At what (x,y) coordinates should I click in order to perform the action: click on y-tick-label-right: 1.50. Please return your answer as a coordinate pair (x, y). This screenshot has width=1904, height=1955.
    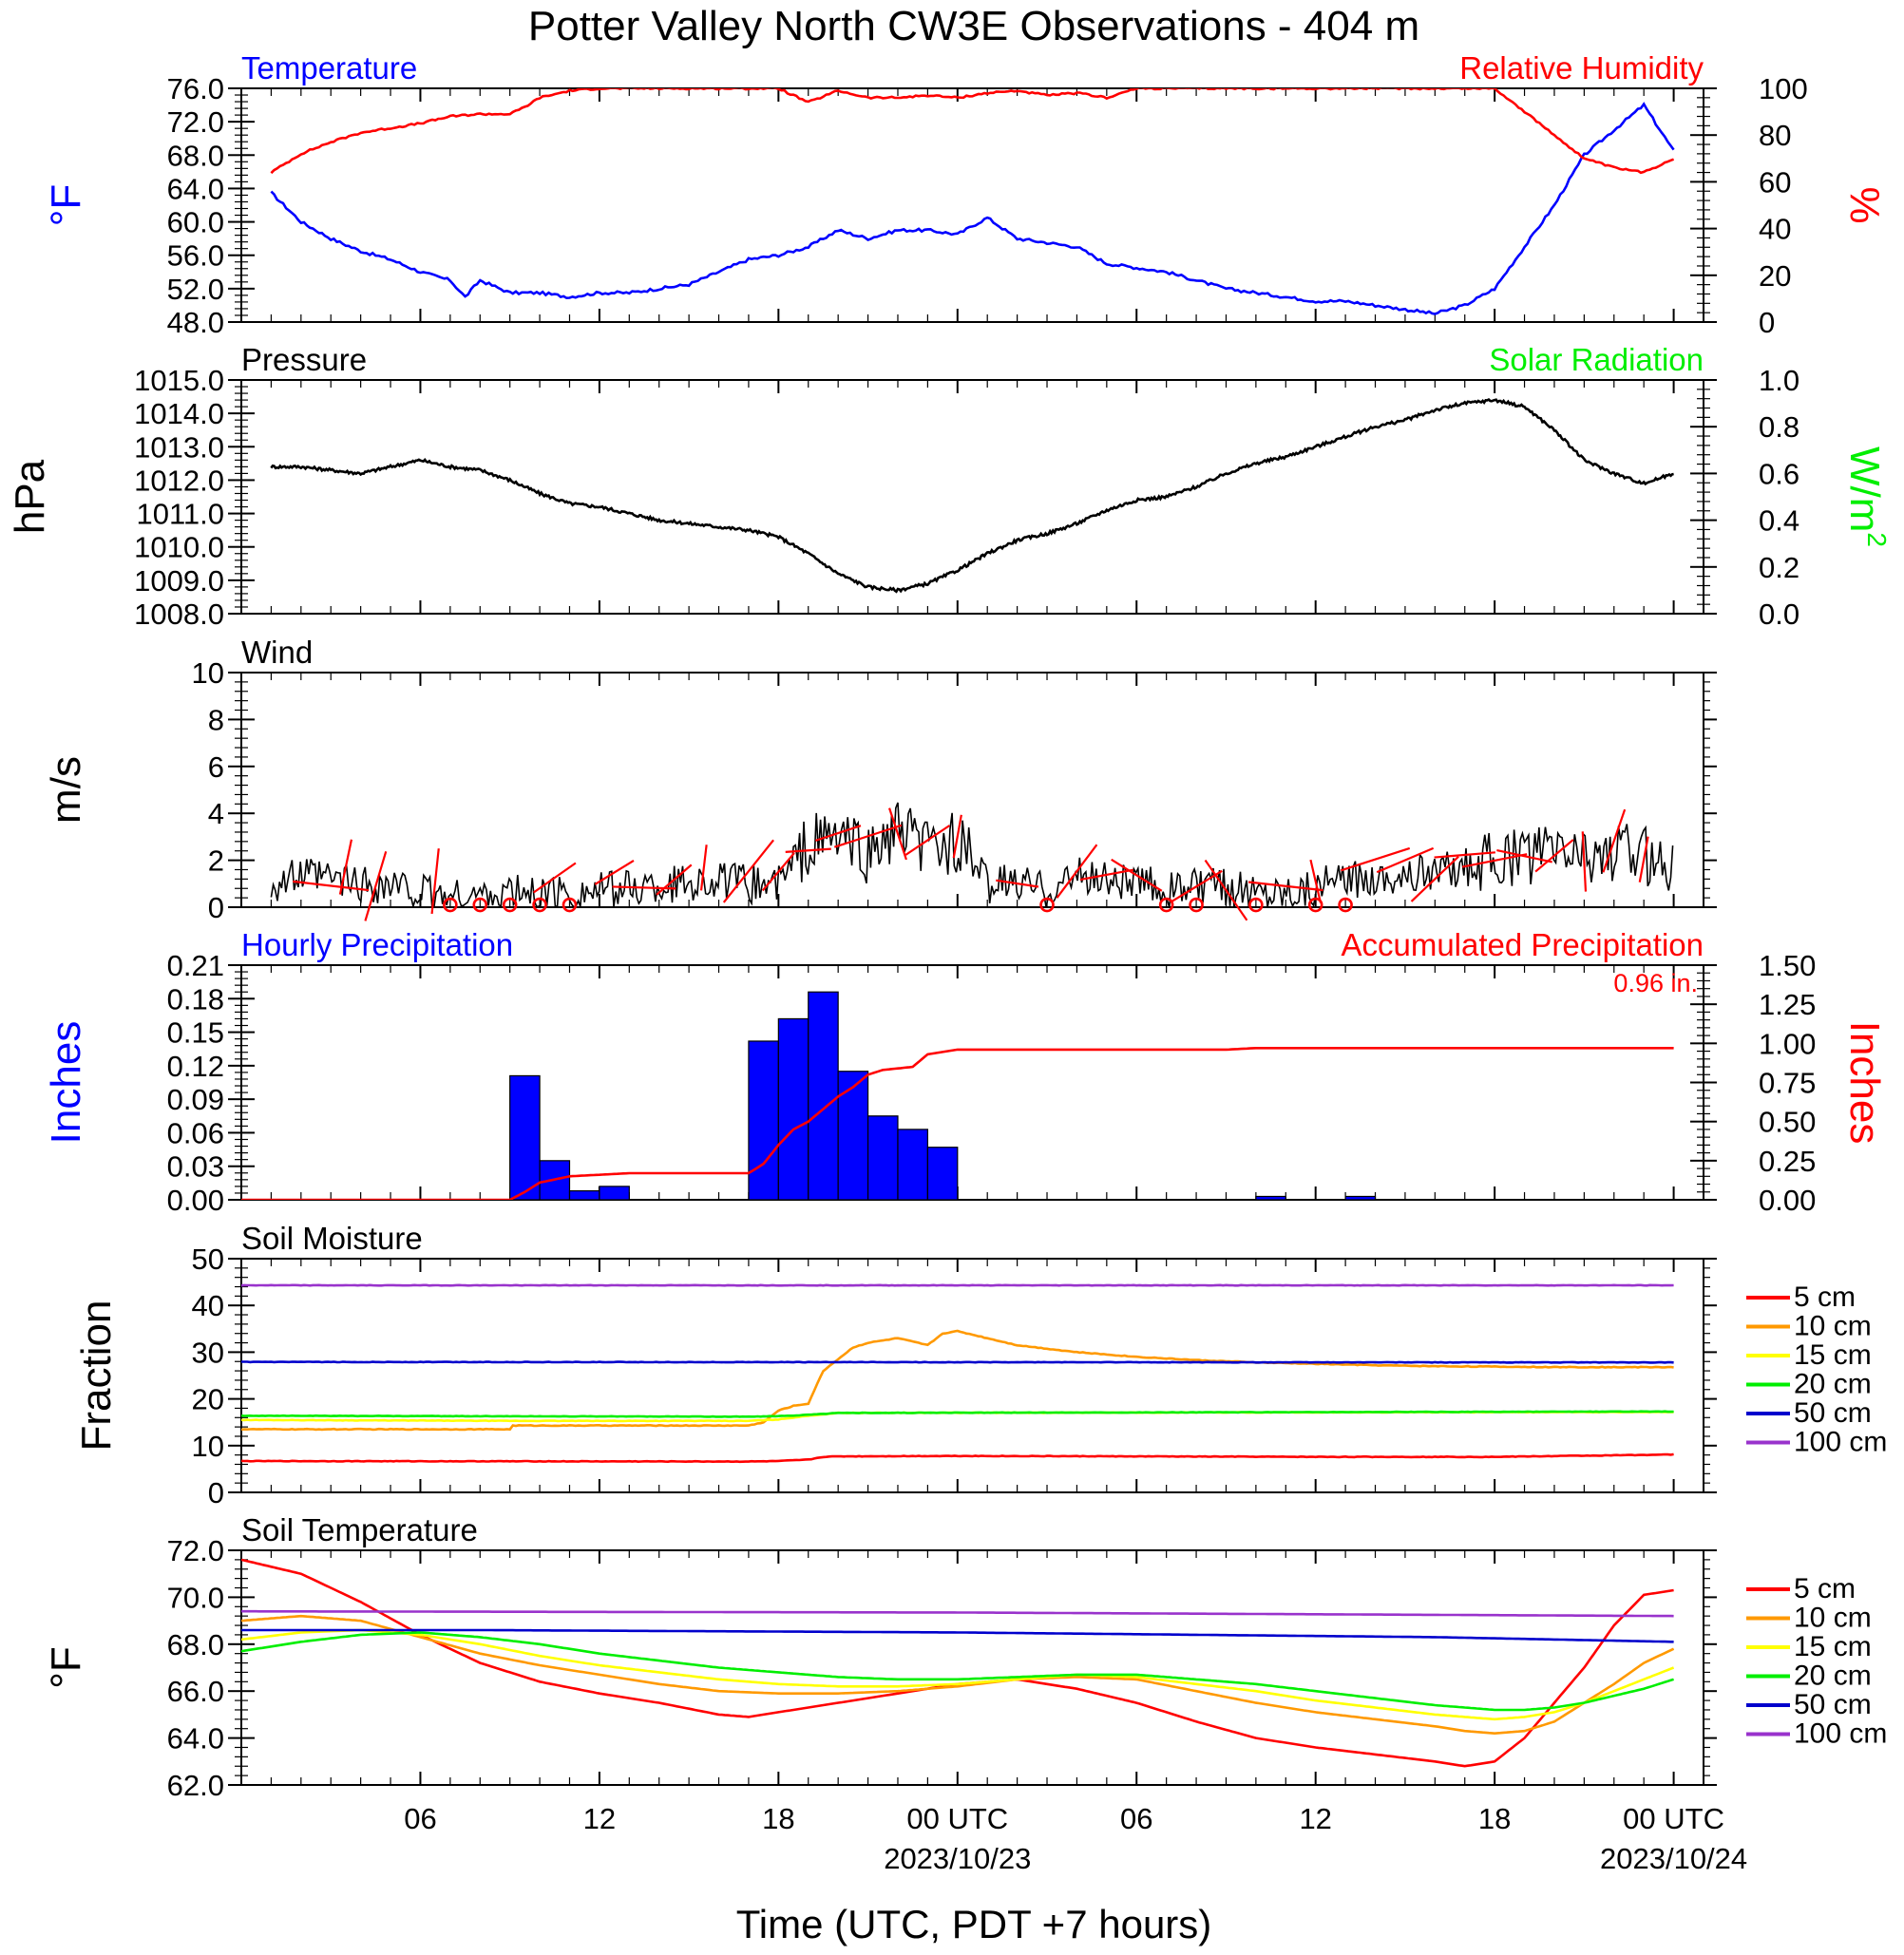
    Looking at the image, I should click on (1787, 965).